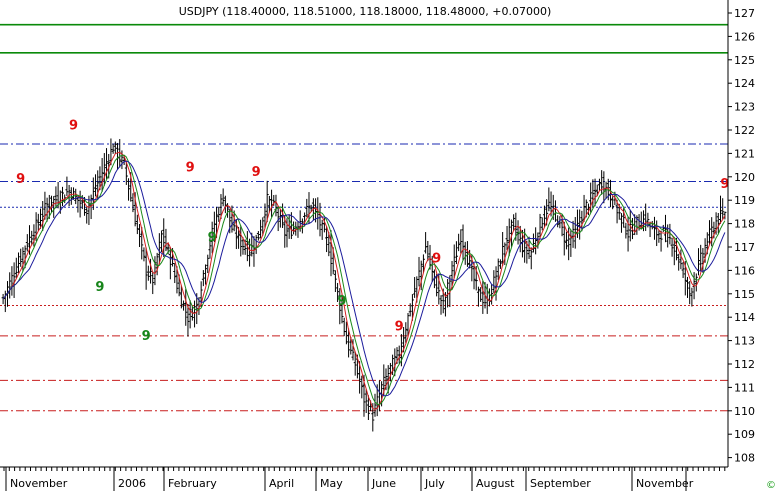 This screenshot has width=781, height=493. What do you see at coordinates (744, 107) in the screenshot?
I see `y-tick-label: 123` at bounding box center [744, 107].